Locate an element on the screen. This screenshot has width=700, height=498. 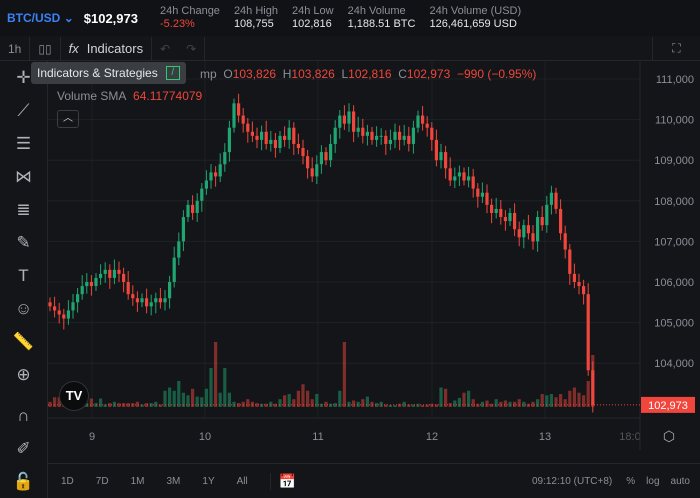
volume-sma-label: Volume SMA is located at coordinates (92, 96).